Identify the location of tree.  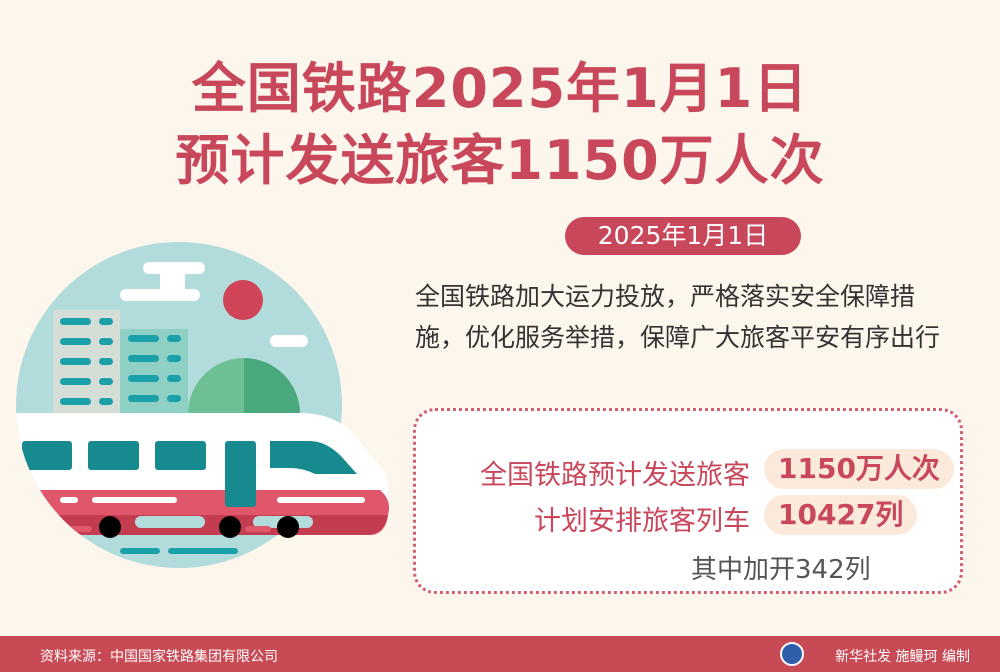
(216, 386).